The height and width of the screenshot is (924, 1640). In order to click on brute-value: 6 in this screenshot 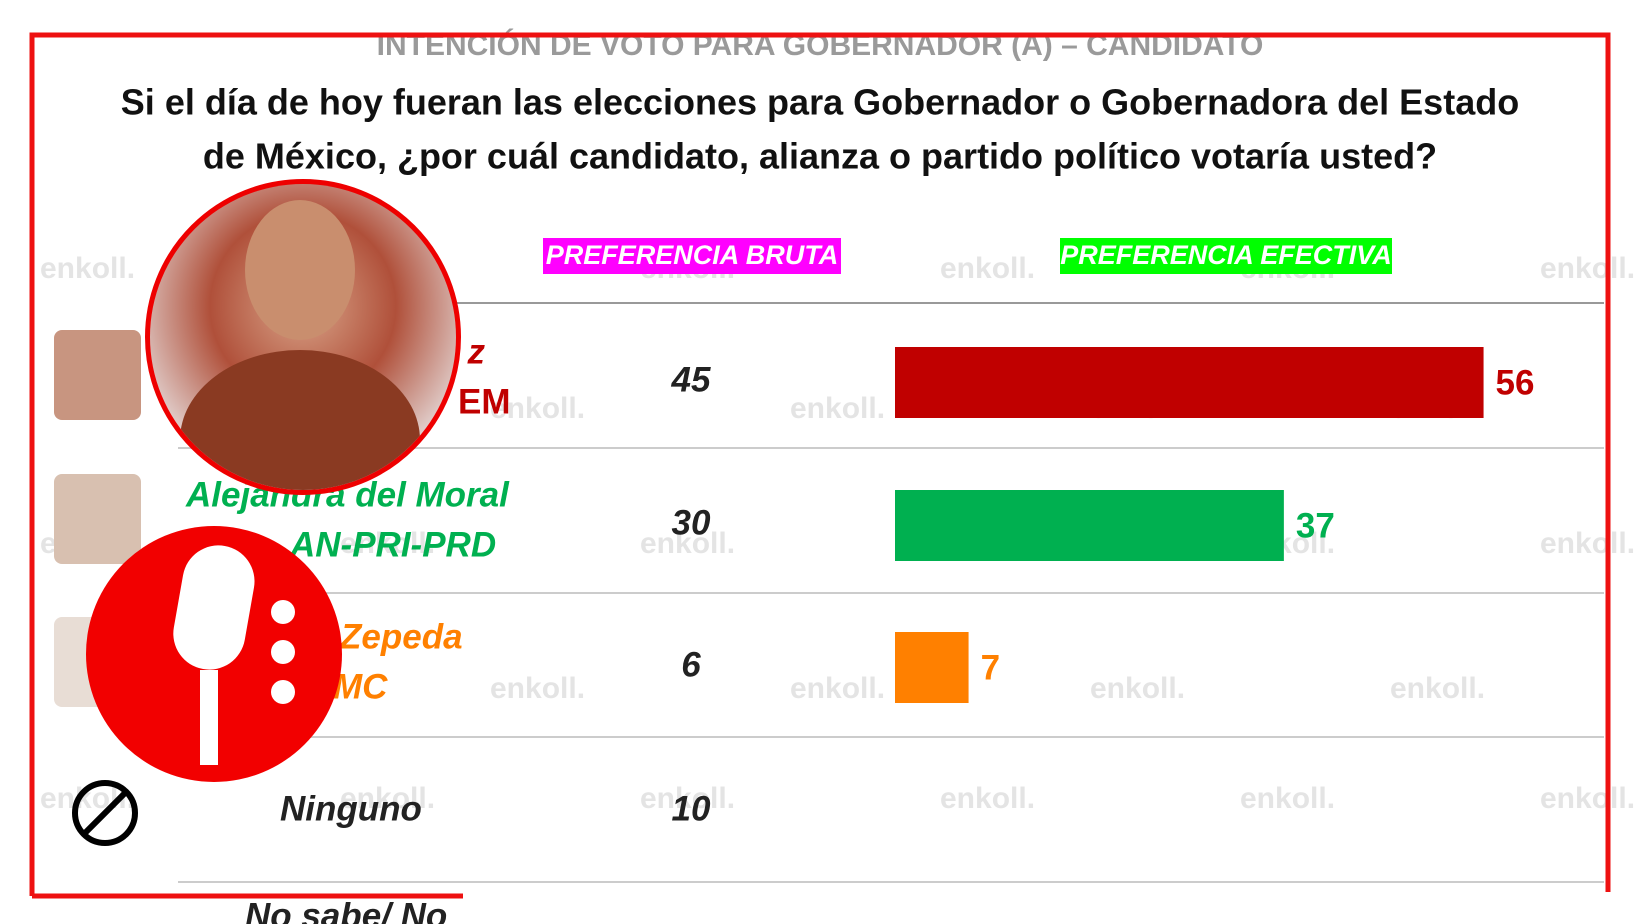, I will do `click(691, 664)`.